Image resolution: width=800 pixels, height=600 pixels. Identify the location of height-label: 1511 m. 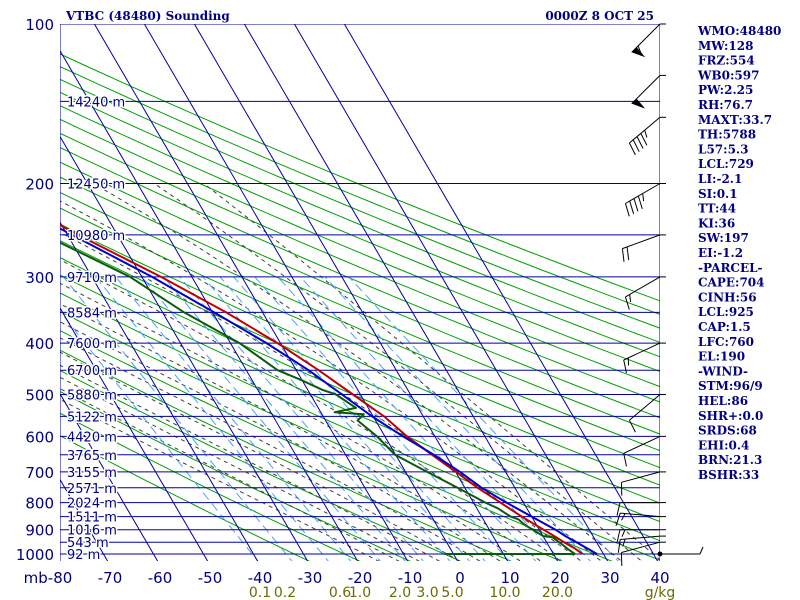
(92, 518).